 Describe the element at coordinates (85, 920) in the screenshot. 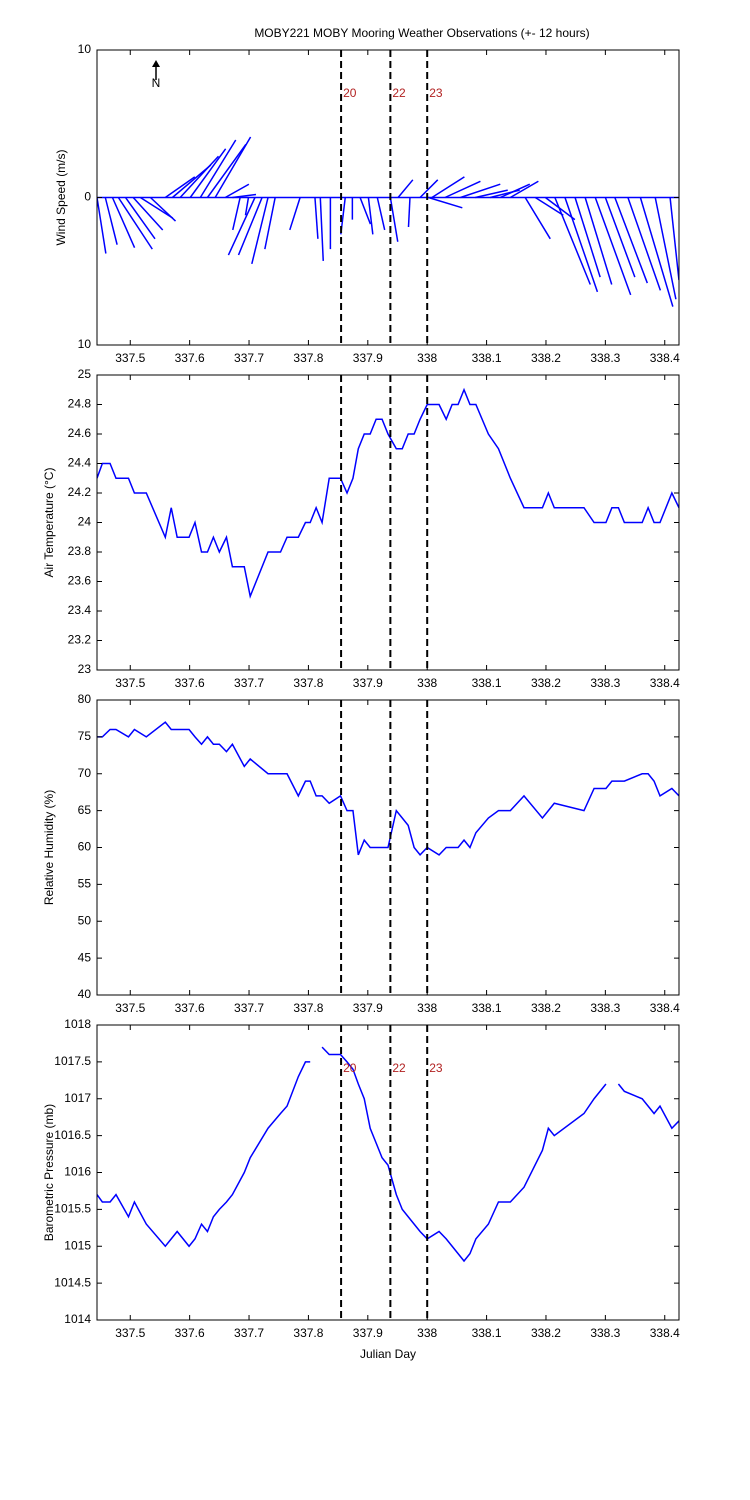

I see `y-tick-label: 50` at that location.